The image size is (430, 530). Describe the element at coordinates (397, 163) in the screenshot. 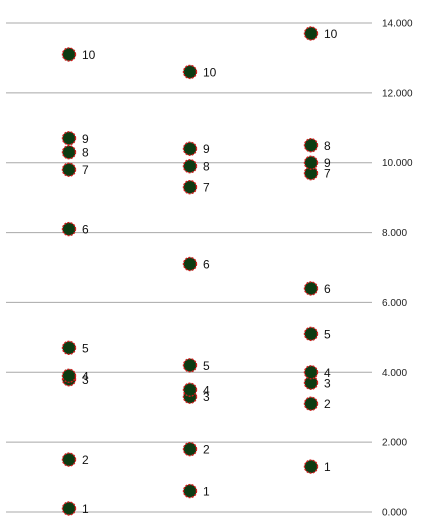

I see `y-tick-label: 10.000` at that location.